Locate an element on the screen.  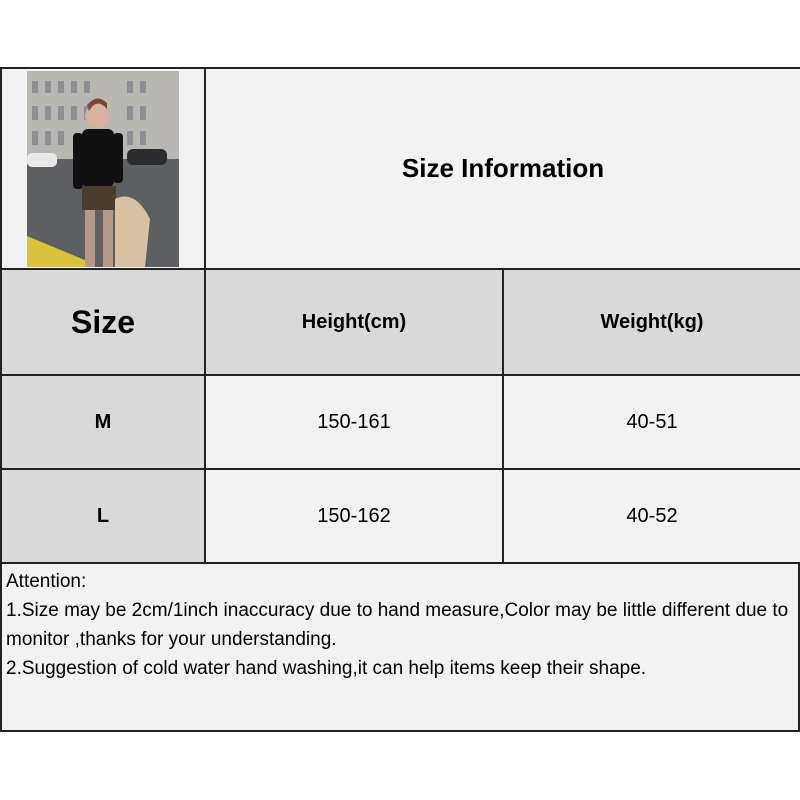
product-photo-cell is located at coordinates (103, 168).